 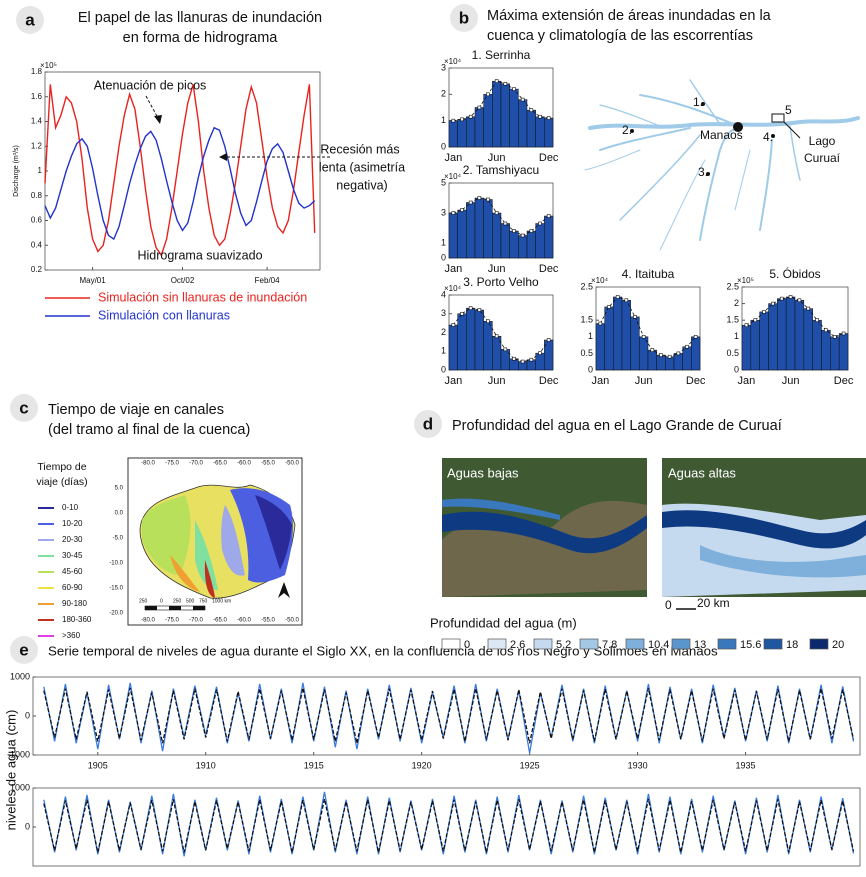 What do you see at coordinates (116, 589) in the screenshot?
I see `lat-label: -15.0` at bounding box center [116, 589].